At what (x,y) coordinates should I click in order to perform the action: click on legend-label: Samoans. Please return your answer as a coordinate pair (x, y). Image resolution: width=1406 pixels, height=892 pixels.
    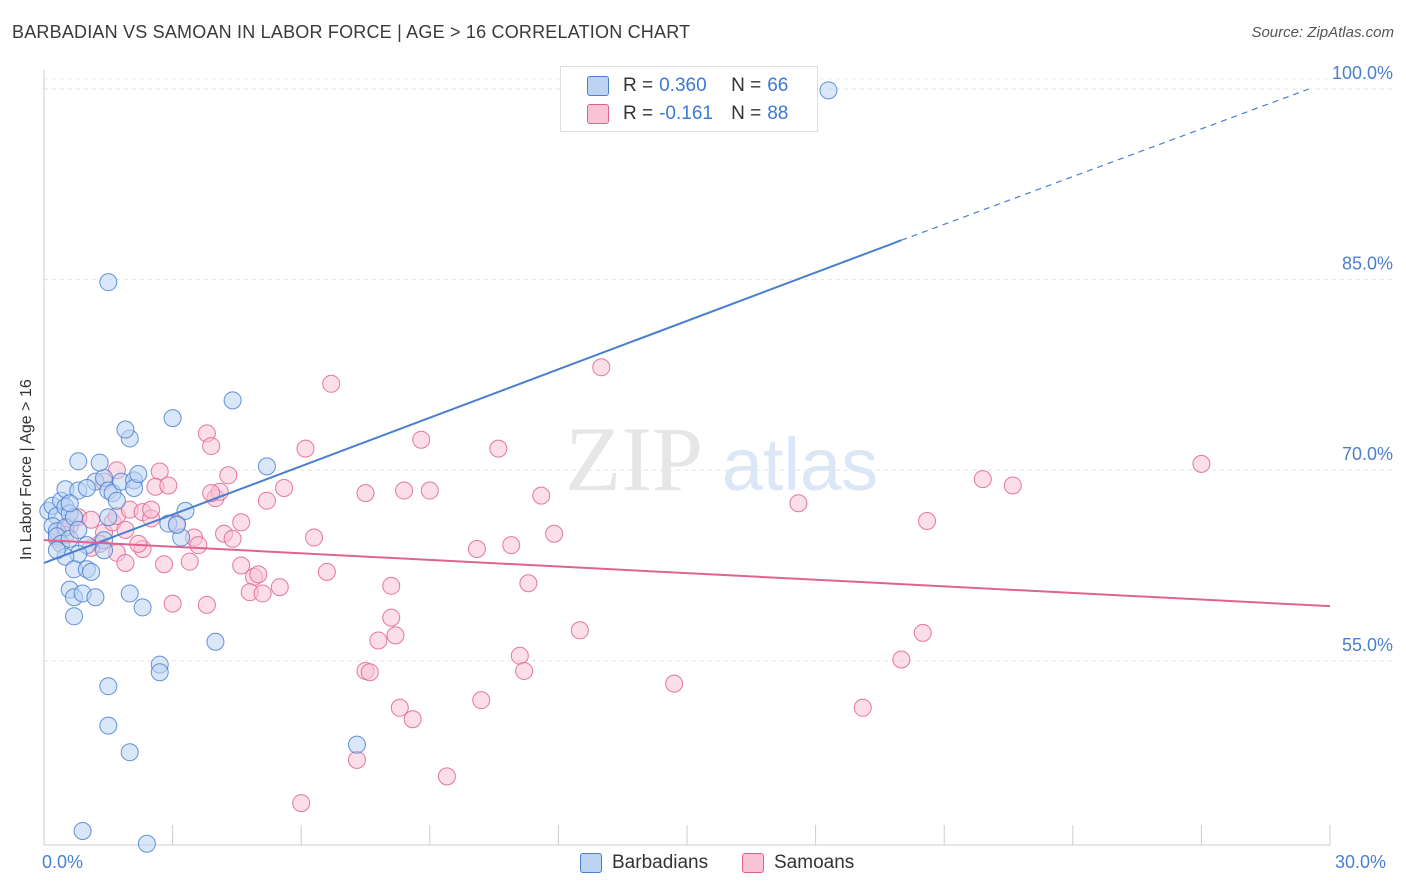
    Looking at the image, I should click on (814, 862).